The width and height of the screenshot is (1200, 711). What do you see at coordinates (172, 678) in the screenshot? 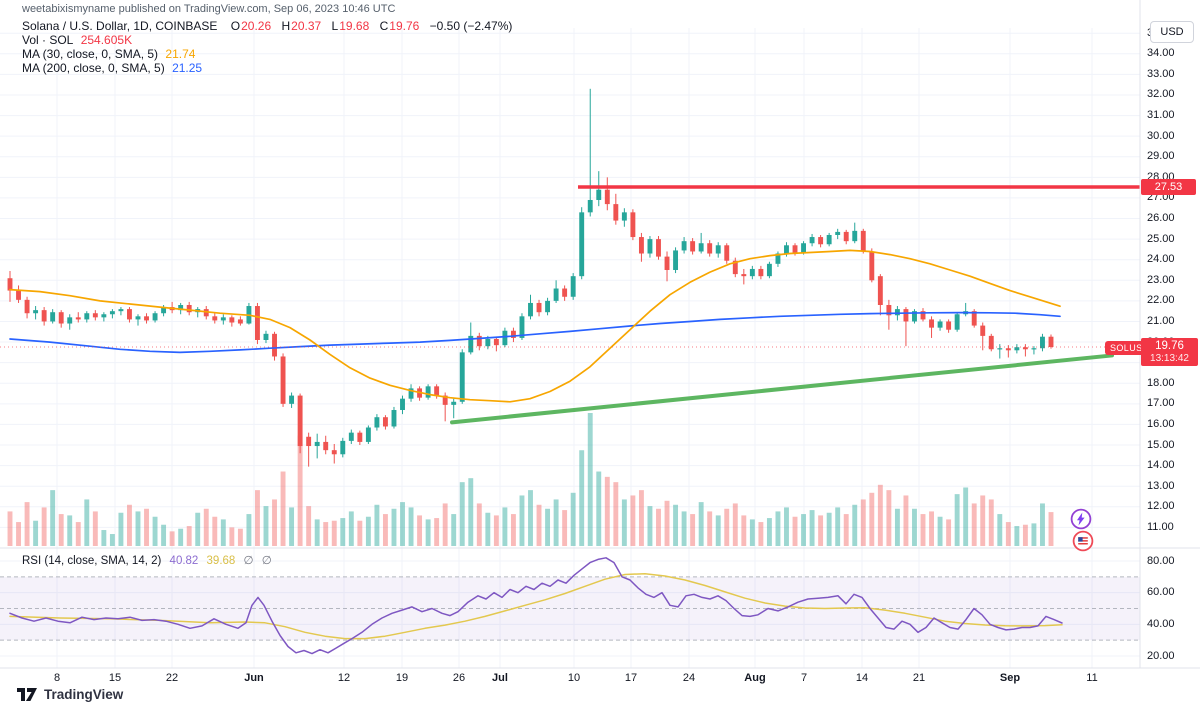
I see `time-tick: 22` at bounding box center [172, 678].